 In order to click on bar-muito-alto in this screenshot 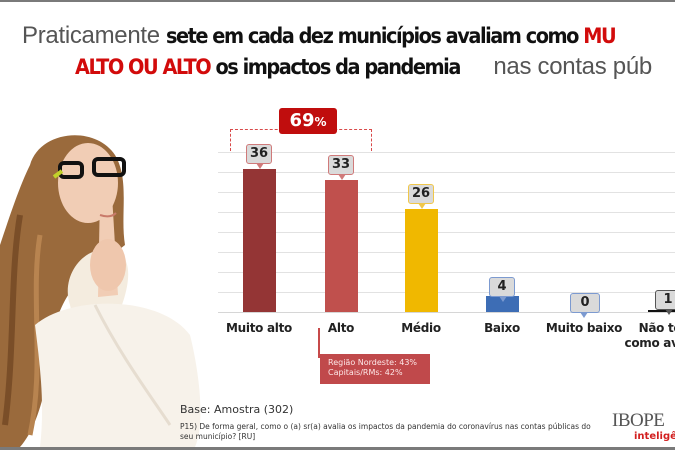, I will do `click(259, 240)`.